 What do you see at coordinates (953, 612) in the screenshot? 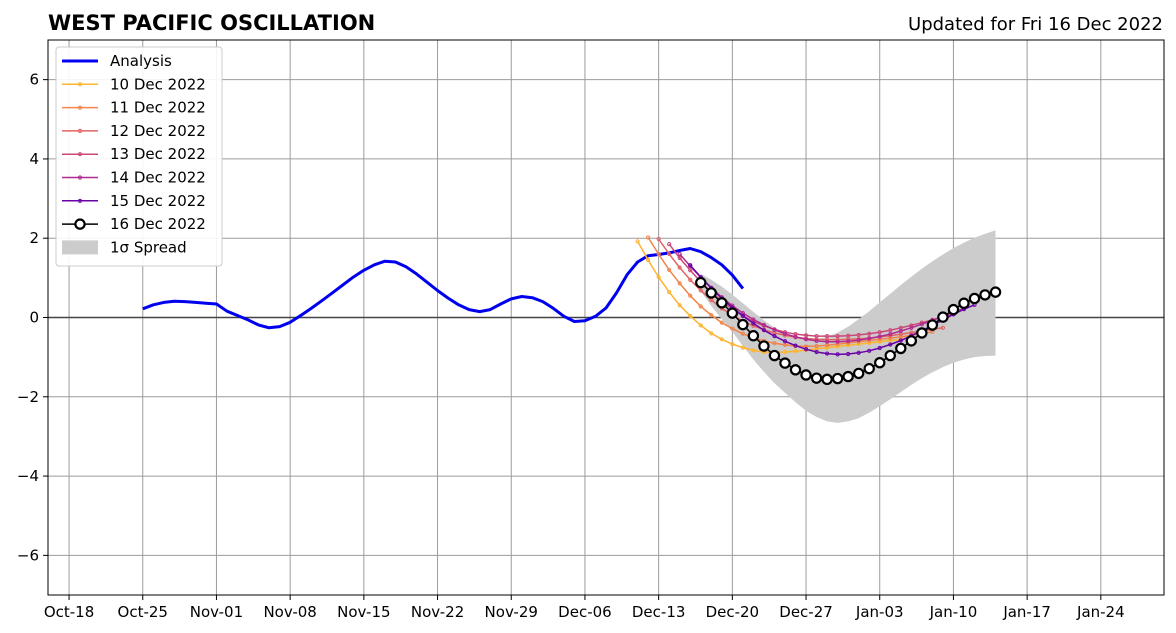
I see `x-tick-label: Jan-10` at bounding box center [953, 612].